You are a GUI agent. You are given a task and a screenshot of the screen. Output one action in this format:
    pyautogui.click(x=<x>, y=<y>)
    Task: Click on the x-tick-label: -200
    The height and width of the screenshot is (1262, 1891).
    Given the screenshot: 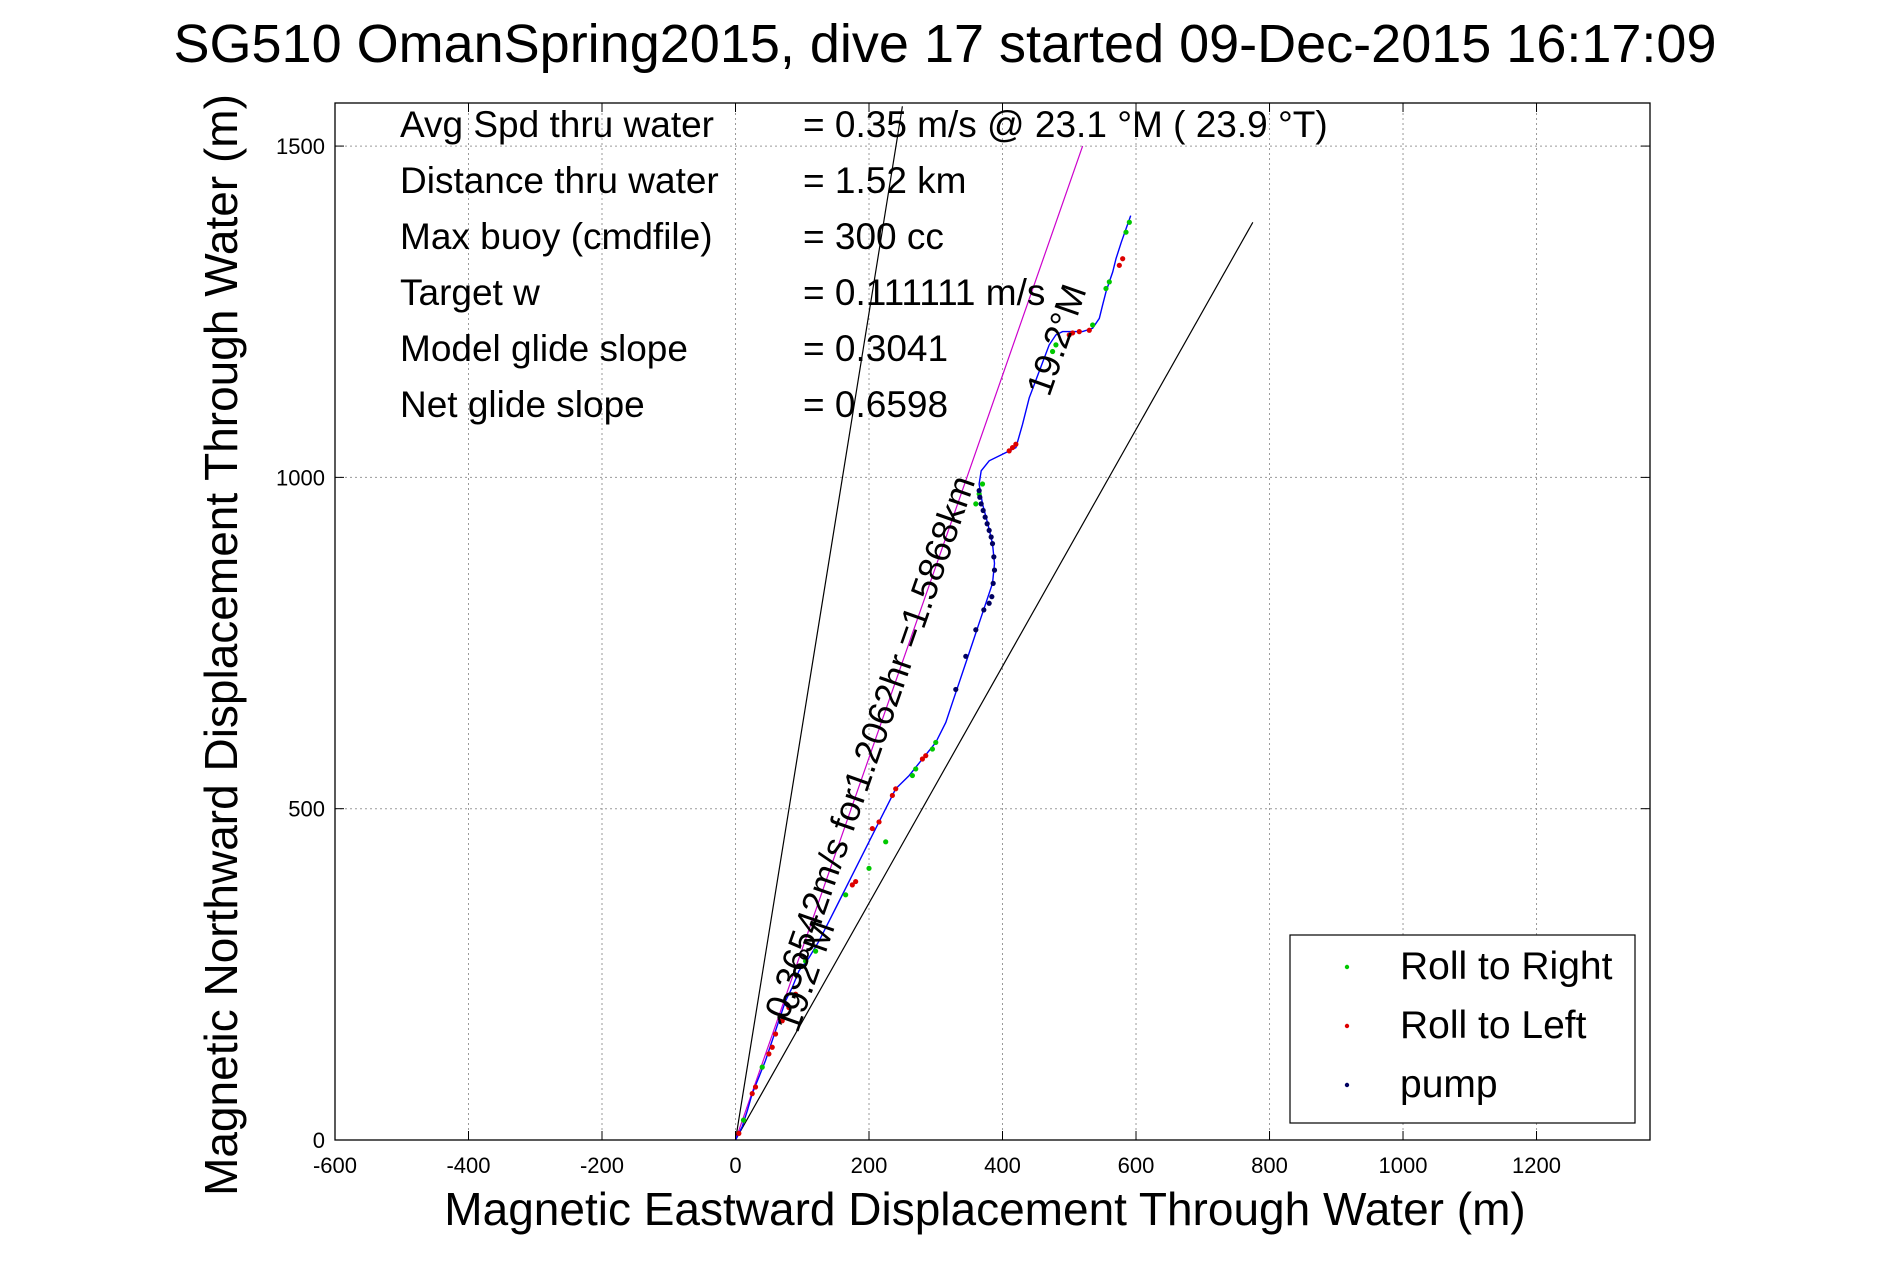 What is the action you would take?
    pyautogui.click(x=602, y=1165)
    